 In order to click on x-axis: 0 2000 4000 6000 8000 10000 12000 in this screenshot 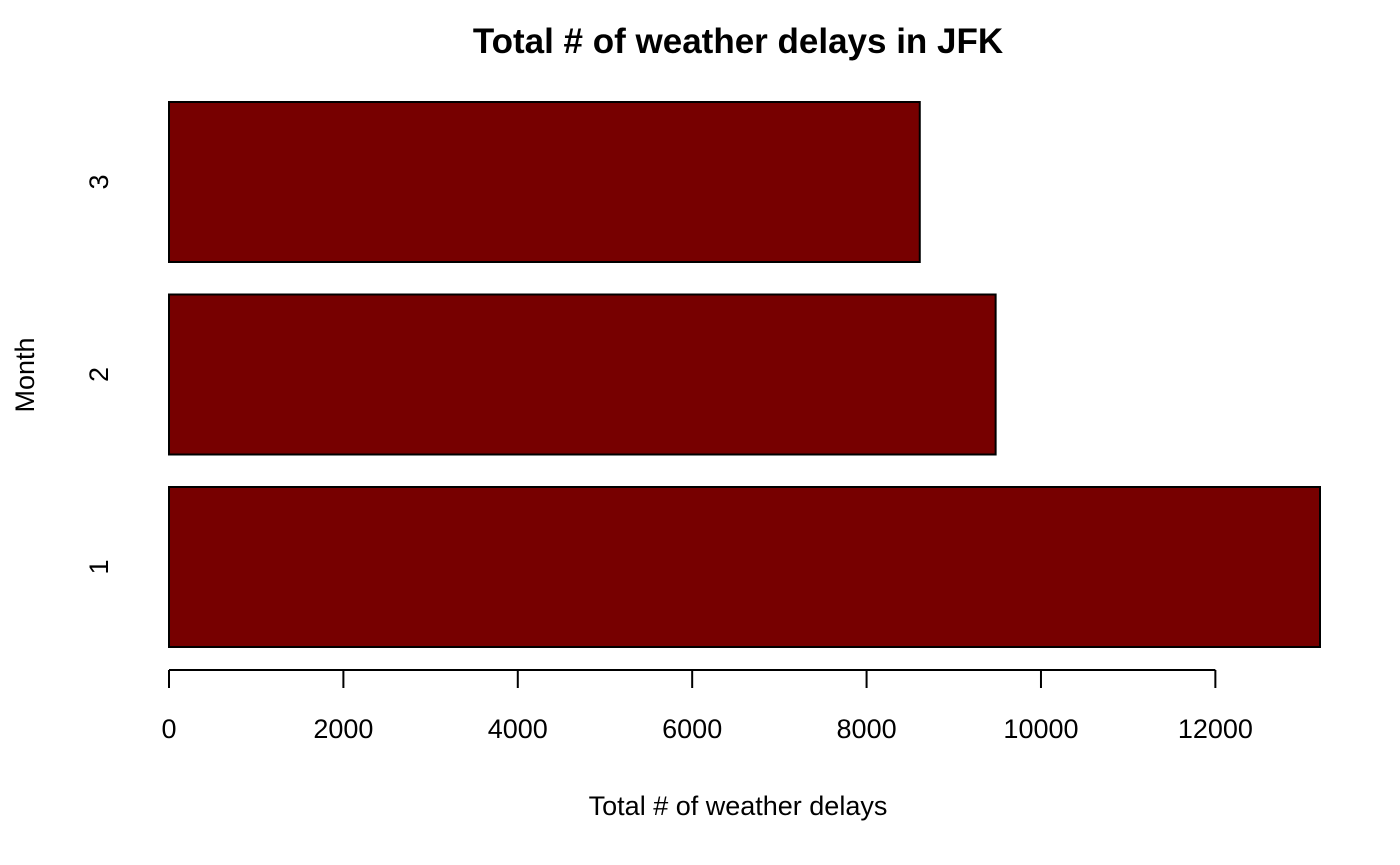, I will do `click(707, 706)`.